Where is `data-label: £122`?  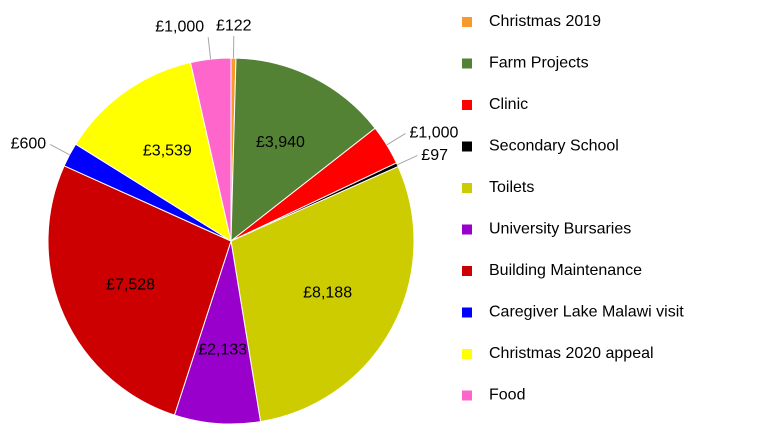 data-label: £122 is located at coordinates (234, 25).